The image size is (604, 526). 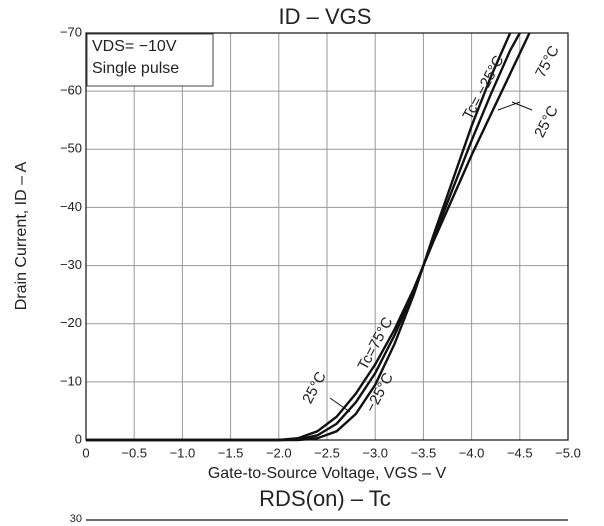 I want to click on x-tick-label: −1.0, so click(x=183, y=452).